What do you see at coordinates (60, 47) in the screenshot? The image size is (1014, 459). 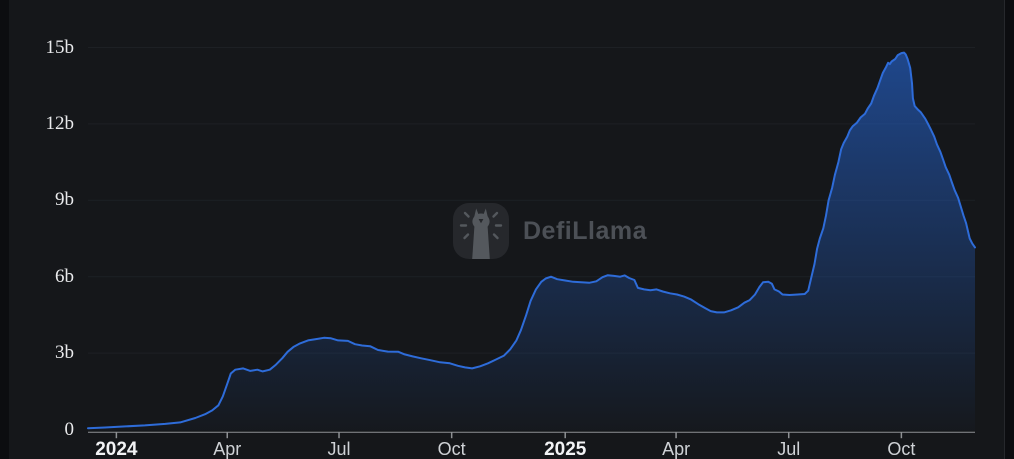 I see `y-axis-label: 15b` at bounding box center [60, 47].